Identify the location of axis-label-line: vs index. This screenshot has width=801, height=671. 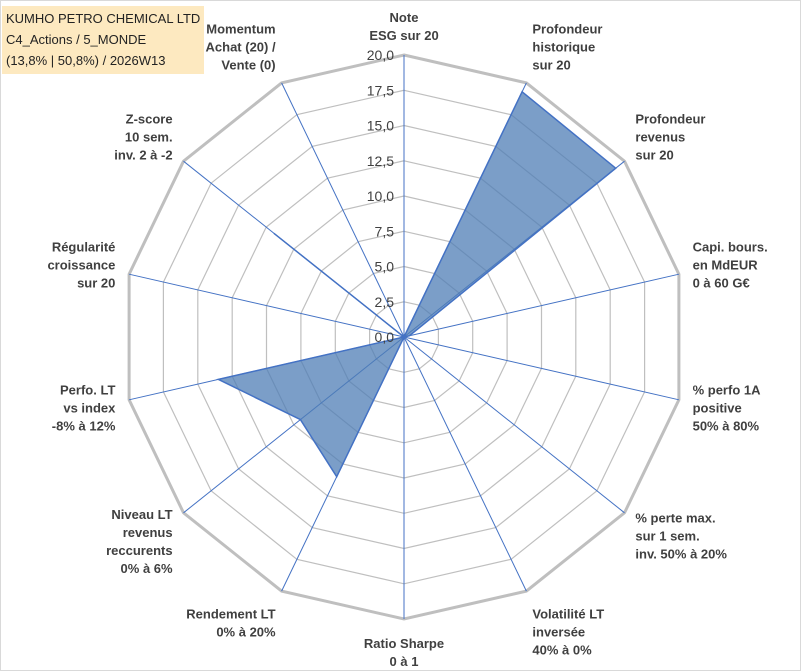
(89, 407).